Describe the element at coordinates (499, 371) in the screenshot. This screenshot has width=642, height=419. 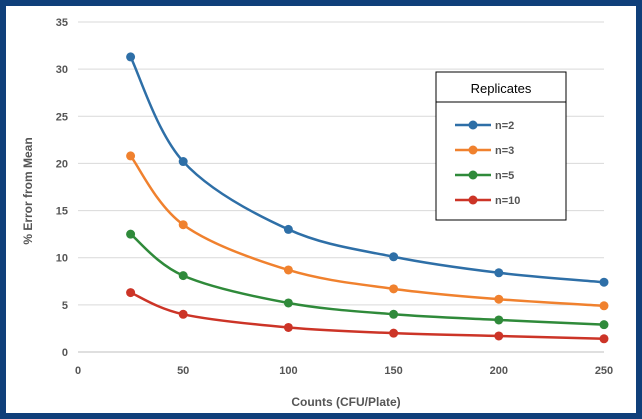
I see `x-tick-label: 200` at that location.